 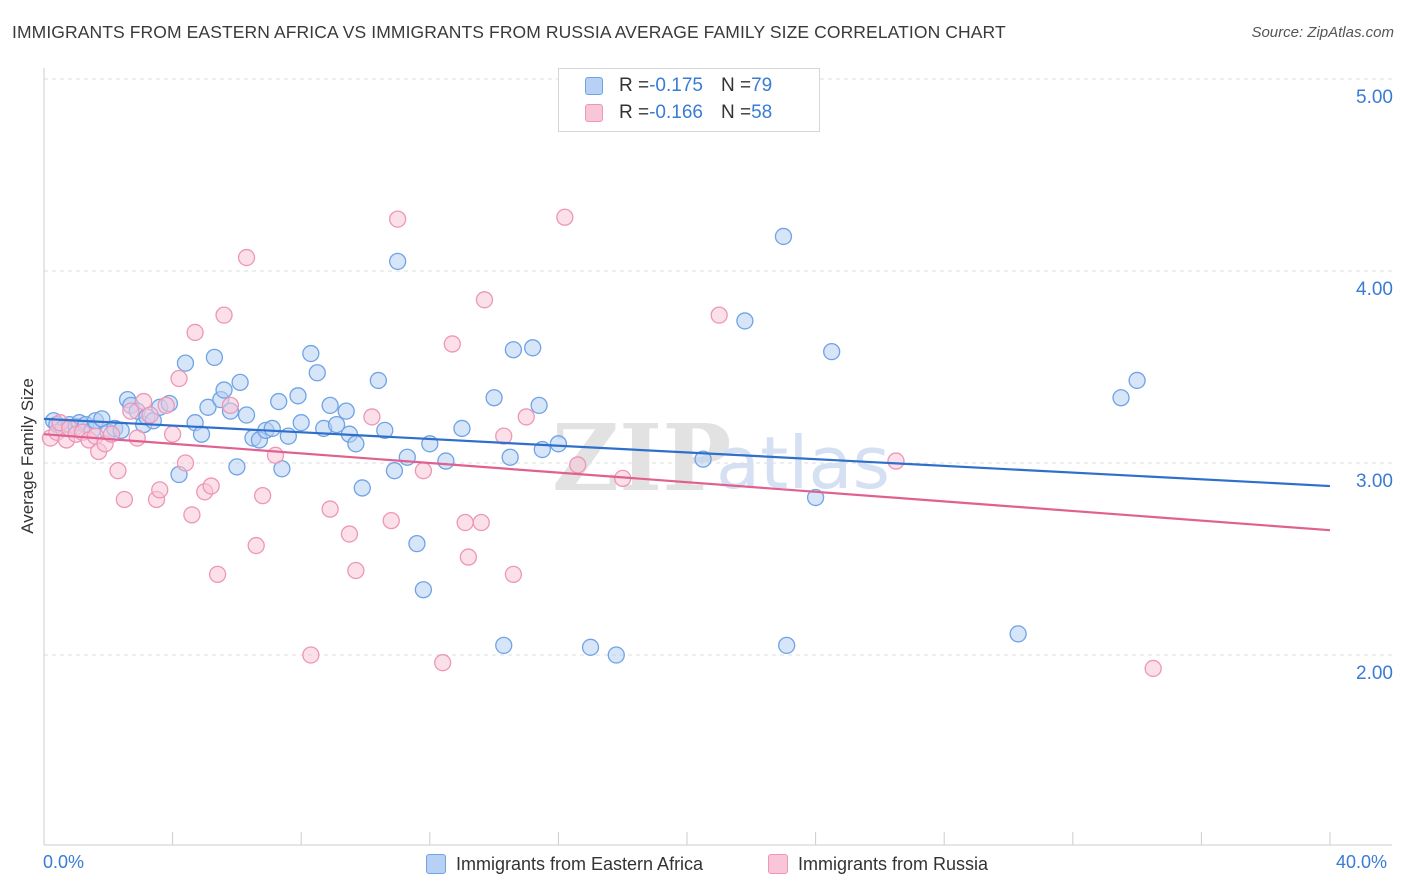 I want to click on watermark-text-atlas: atlas, so click(x=803, y=463).